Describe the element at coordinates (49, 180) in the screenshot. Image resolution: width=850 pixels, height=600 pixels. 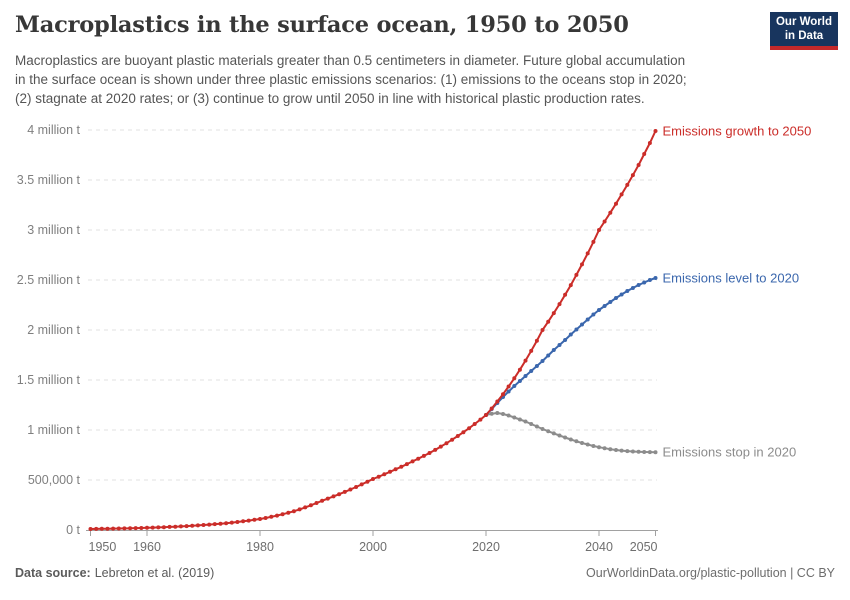
I see `y-tick-label: 3.5 million t` at that location.